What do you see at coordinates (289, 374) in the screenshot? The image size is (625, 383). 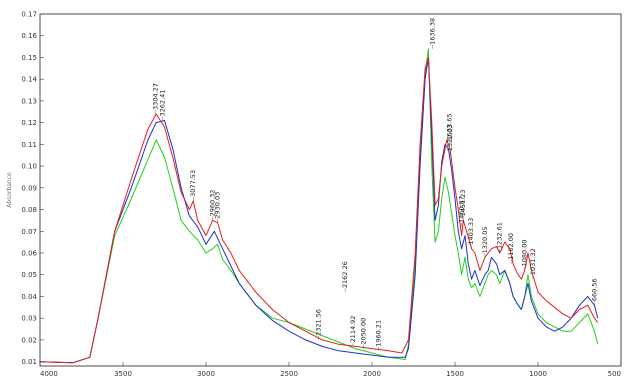 I see `x-tick-label: 2500` at bounding box center [289, 374].